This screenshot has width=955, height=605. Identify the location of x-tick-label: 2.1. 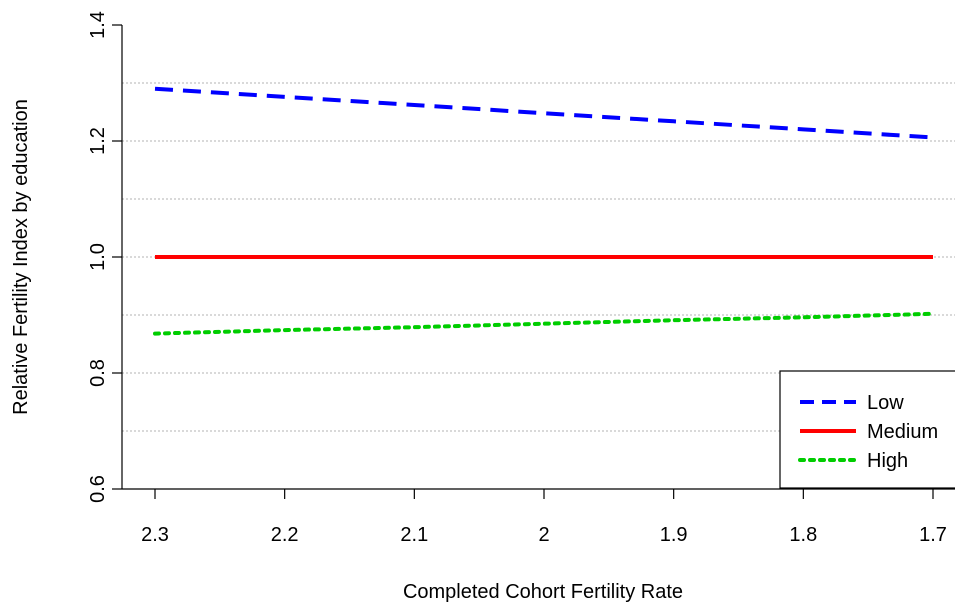
(414, 535).